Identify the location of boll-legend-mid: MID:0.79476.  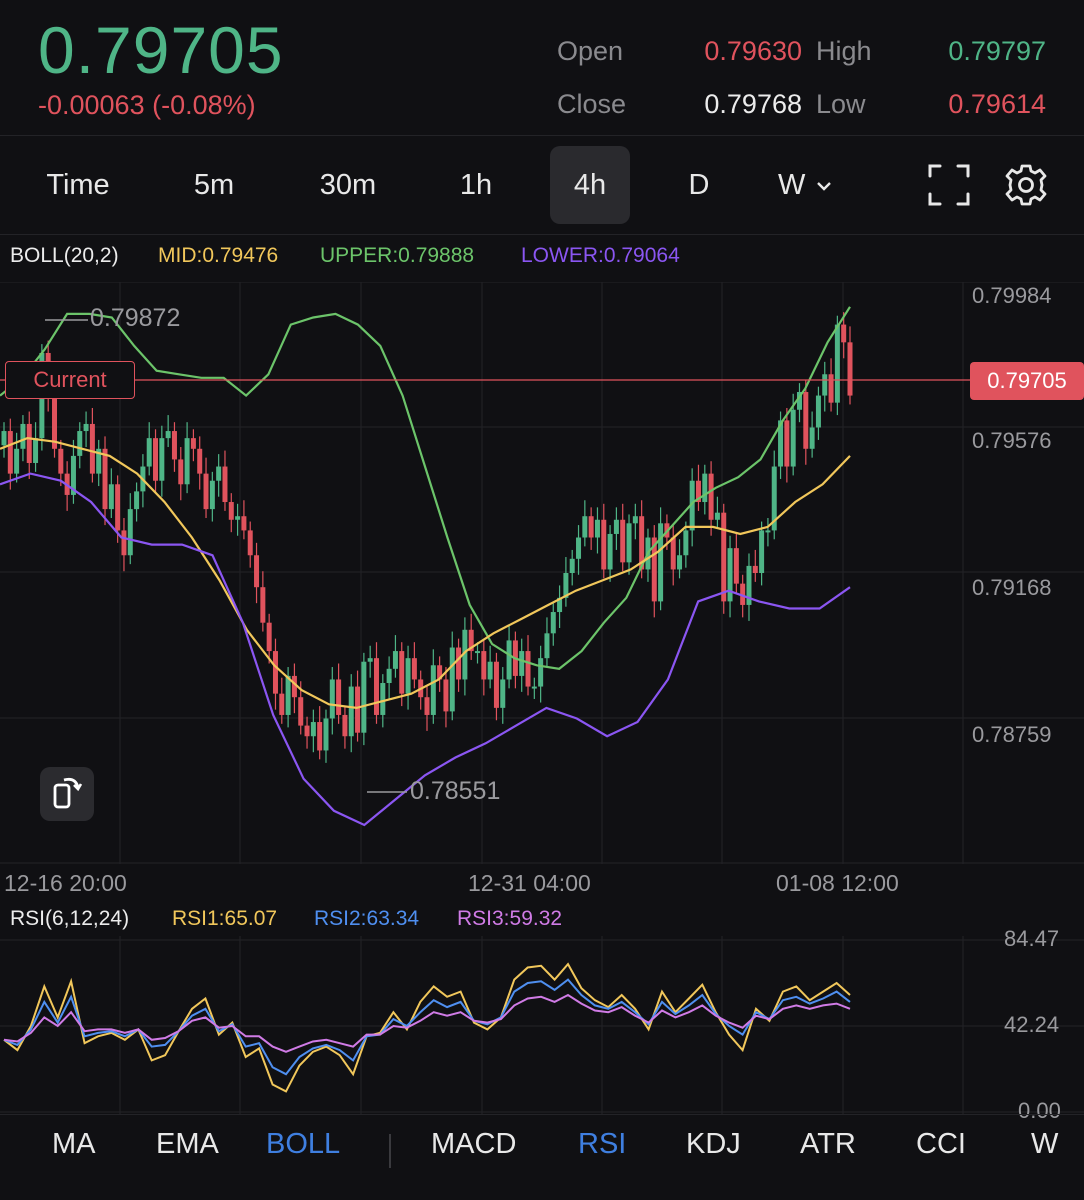
(218, 255).